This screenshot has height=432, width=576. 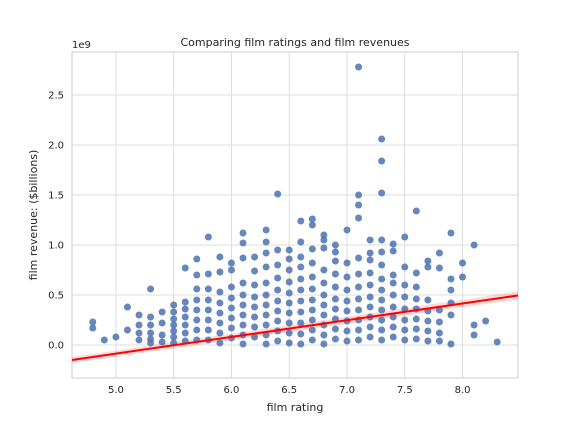 What do you see at coordinates (56, 346) in the screenshot?
I see `y-tick-label: 0.0` at bounding box center [56, 346].